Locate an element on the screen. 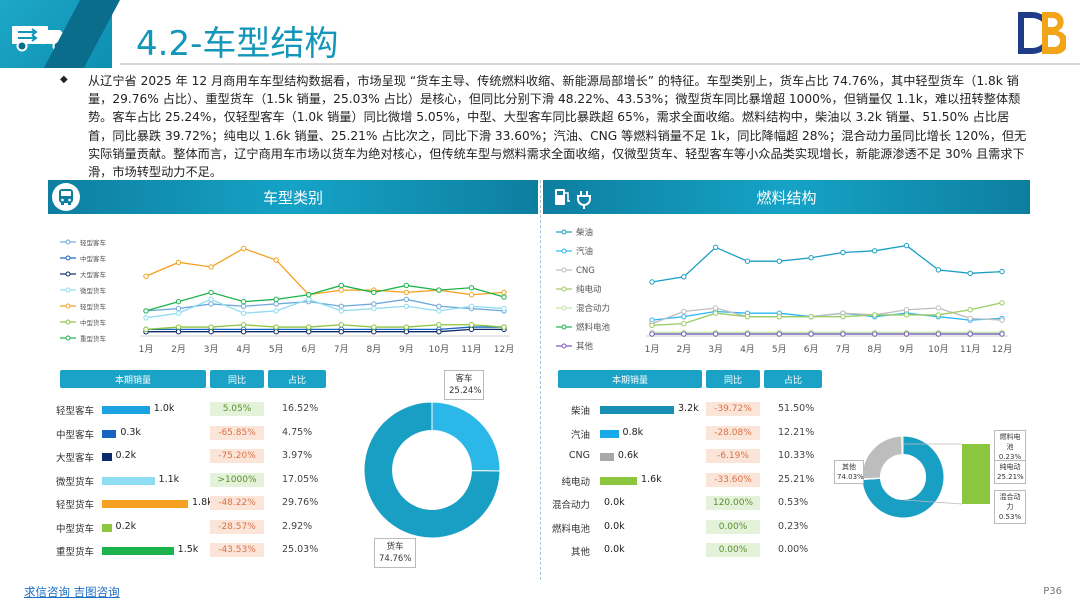 The image size is (1080, 607). share-value: 2.92% is located at coordinates (297, 526).